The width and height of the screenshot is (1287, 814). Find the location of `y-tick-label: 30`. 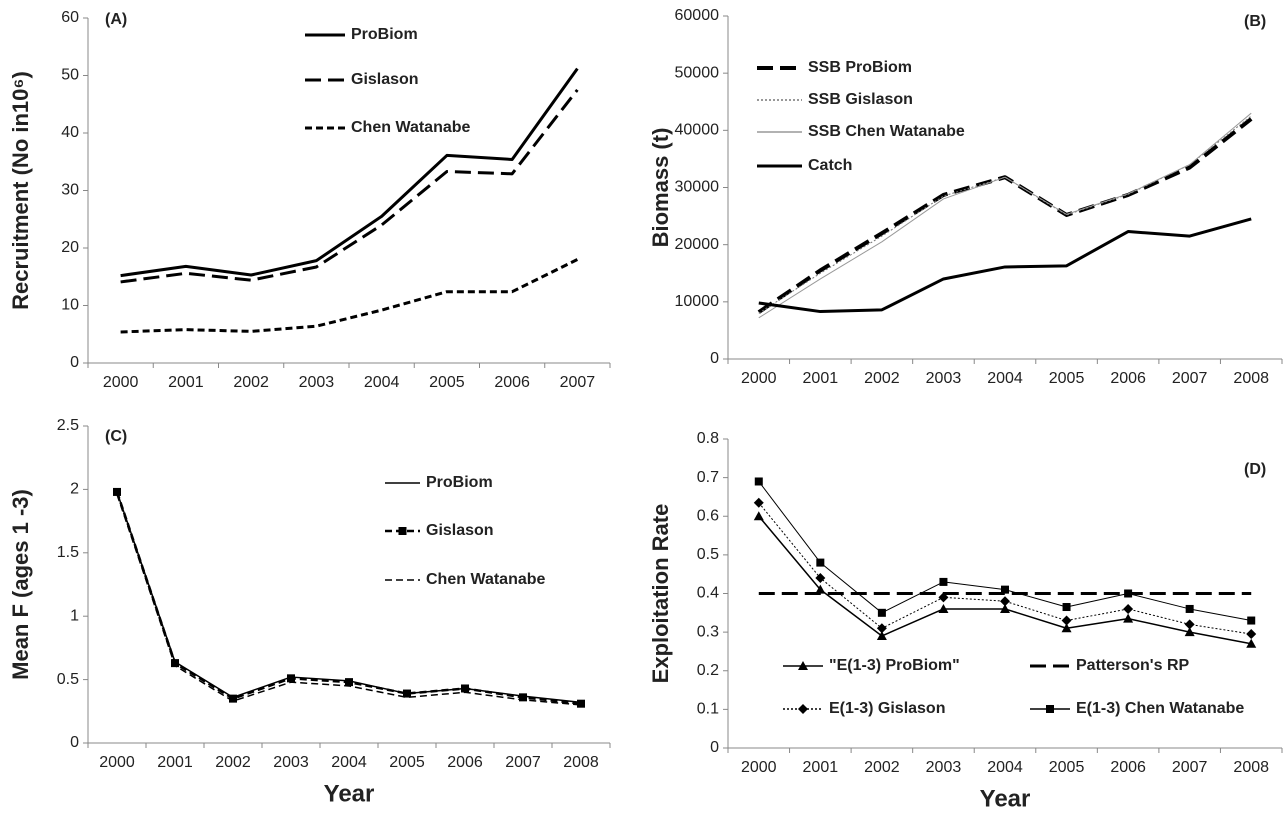

y-tick-label: 30 is located at coordinates (70, 190).